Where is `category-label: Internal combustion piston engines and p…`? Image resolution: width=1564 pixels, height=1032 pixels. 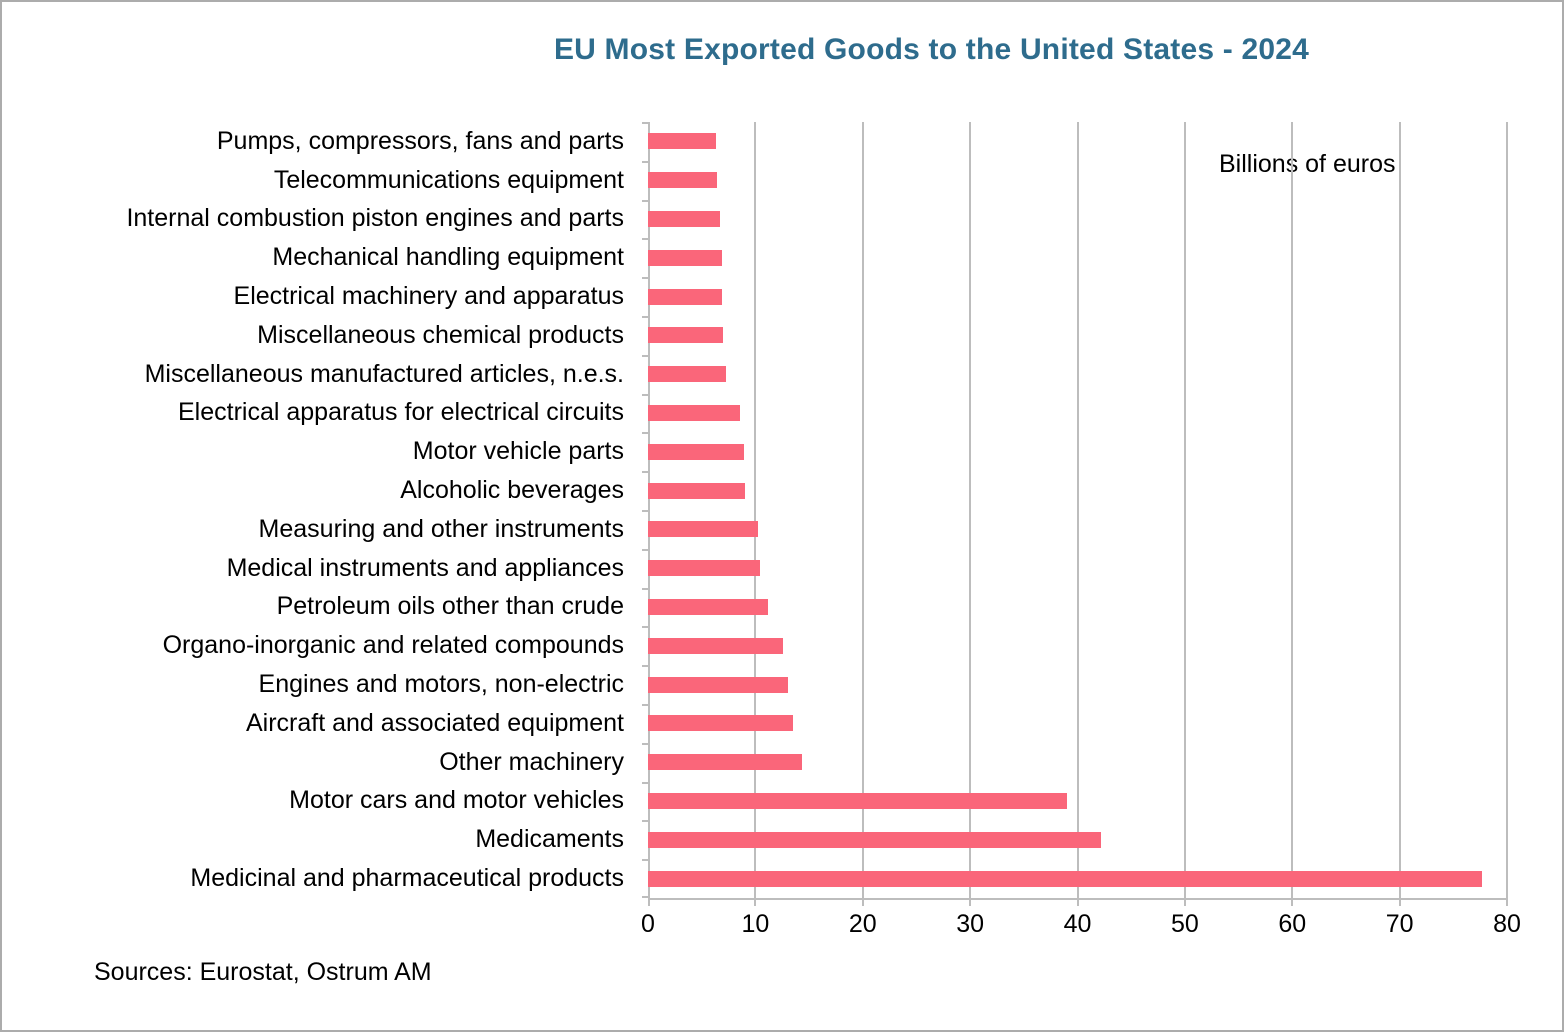 category-label: Internal combustion piston engines and p… is located at coordinates (375, 218).